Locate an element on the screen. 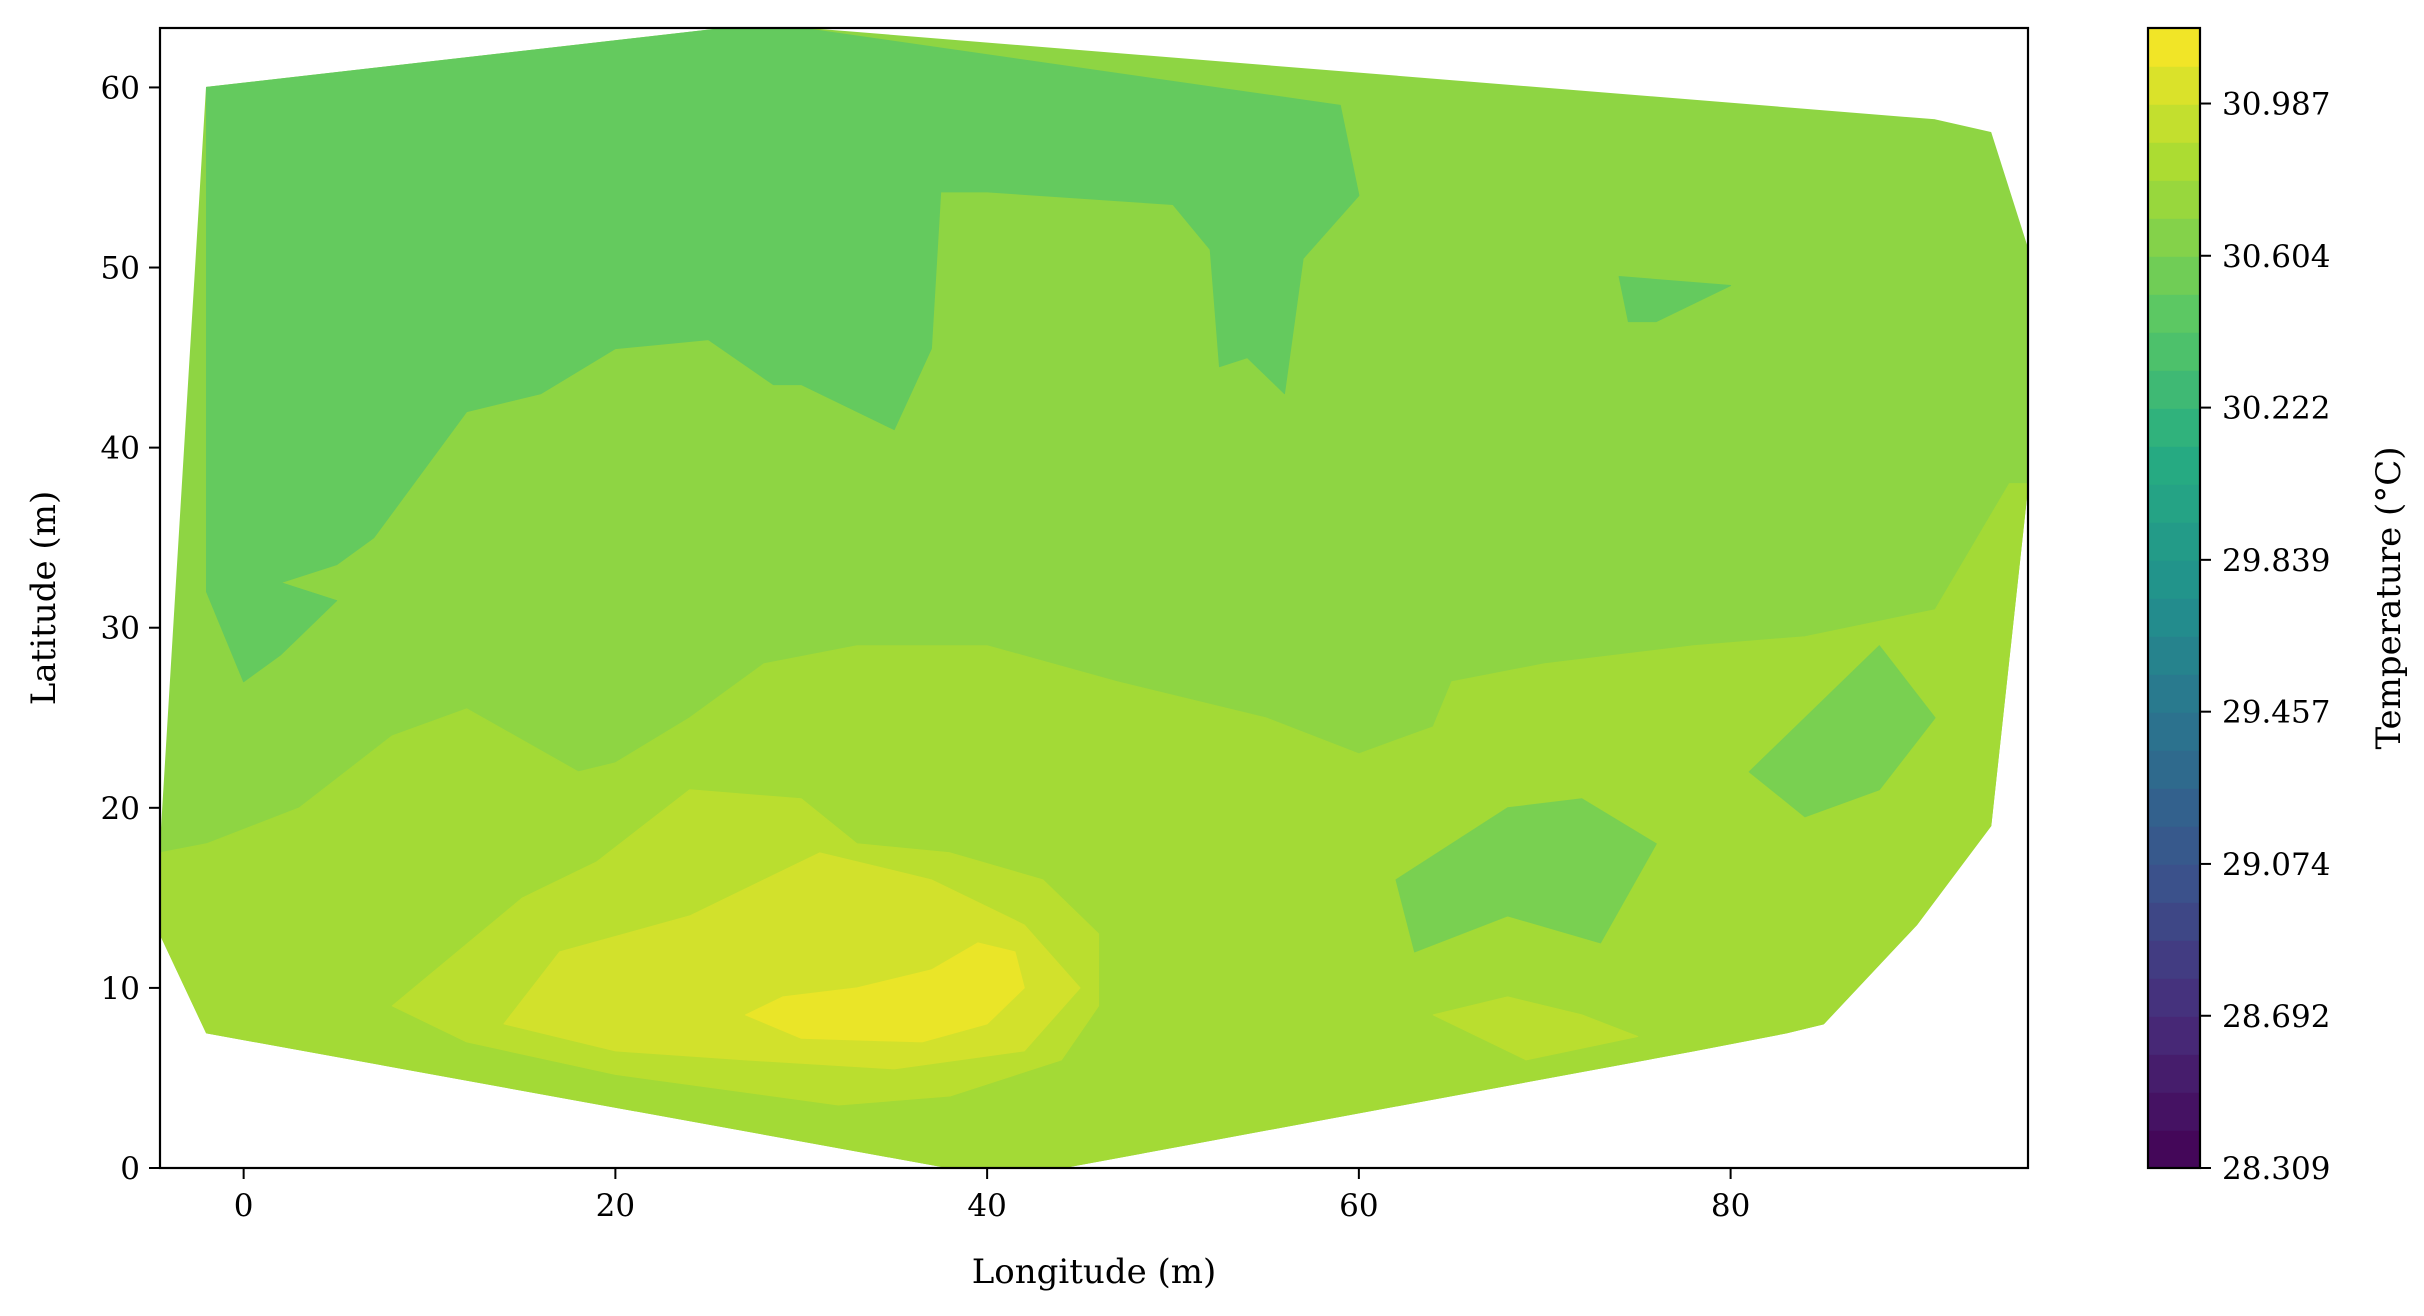 This screenshot has height=1316, width=2424. colorbar-tick-label: 28.309 is located at coordinates (2276, 1169).